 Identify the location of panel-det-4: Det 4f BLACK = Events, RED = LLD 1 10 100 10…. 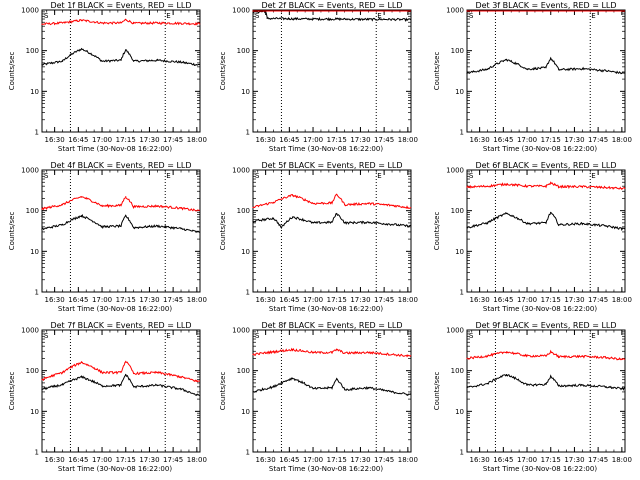
(107, 237).